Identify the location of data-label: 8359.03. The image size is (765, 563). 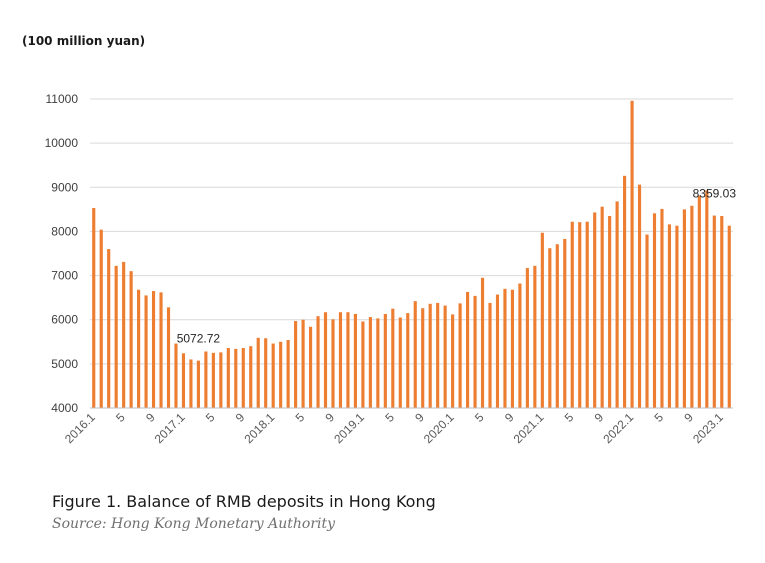
(715, 194).